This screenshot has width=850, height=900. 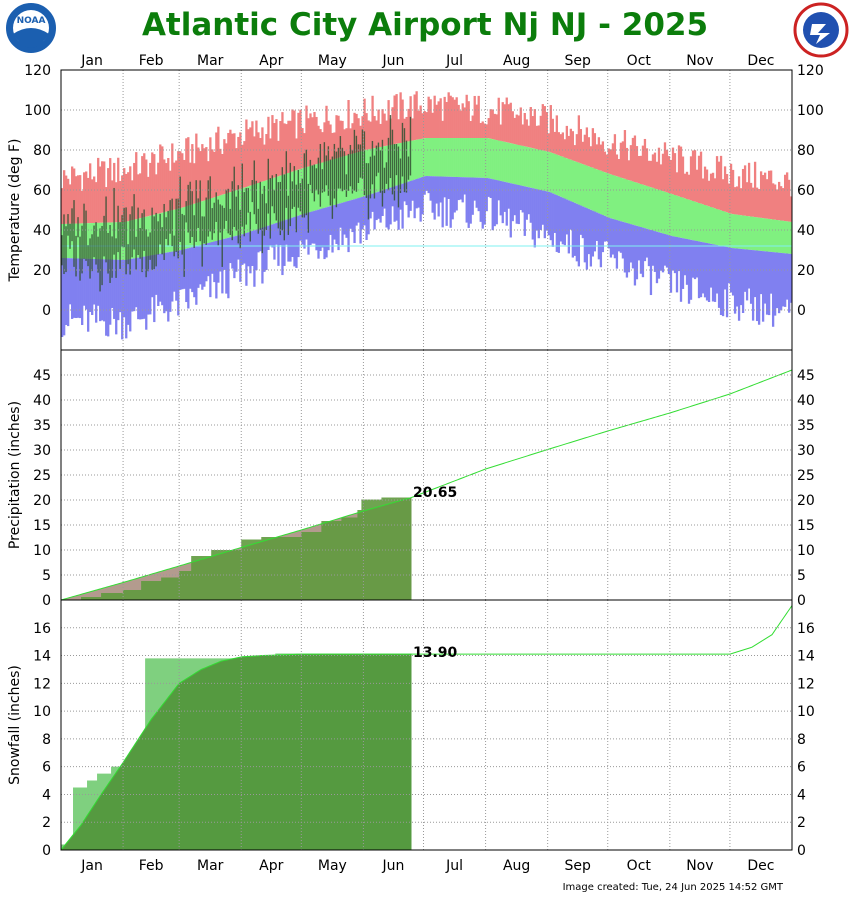 What do you see at coordinates (42, 684) in the screenshot?
I see `snowfall-tick-left: 12` at bounding box center [42, 684].